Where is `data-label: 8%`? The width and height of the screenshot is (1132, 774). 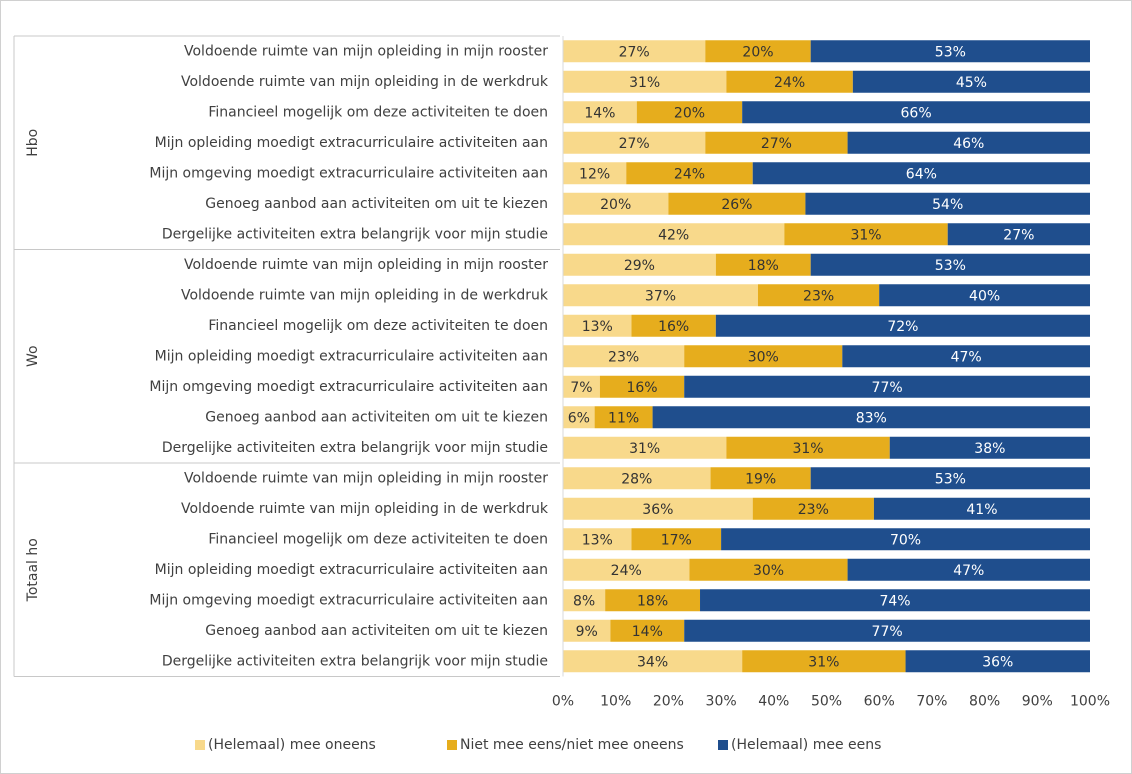 data-label: 8% is located at coordinates (584, 601).